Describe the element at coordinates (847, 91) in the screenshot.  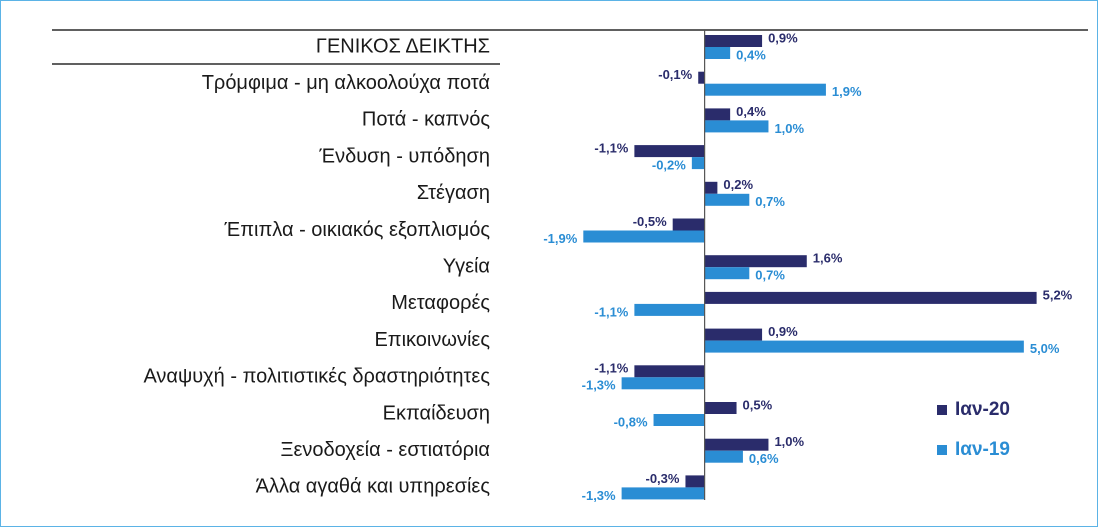
I see `value-label: 1,9%` at that location.